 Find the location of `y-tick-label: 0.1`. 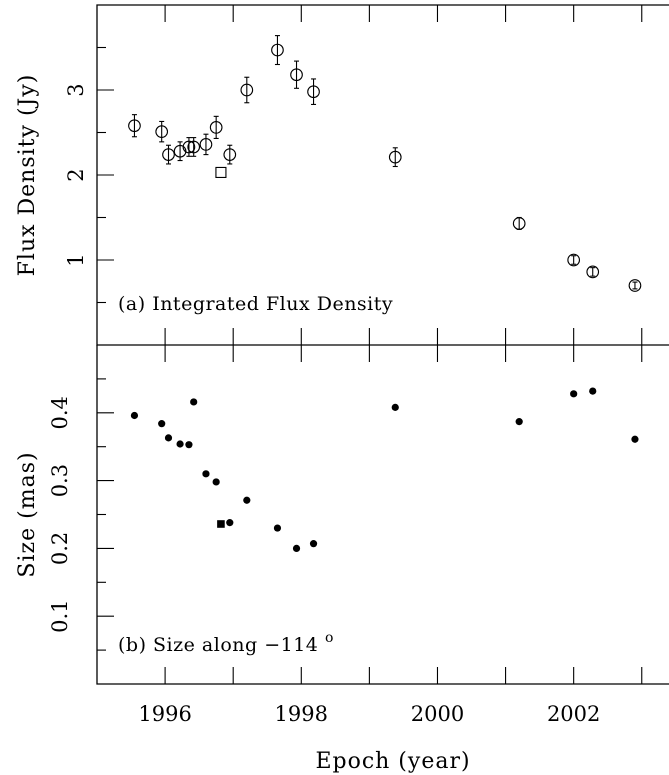

y-tick-label: 0.1 is located at coordinates (60, 615).